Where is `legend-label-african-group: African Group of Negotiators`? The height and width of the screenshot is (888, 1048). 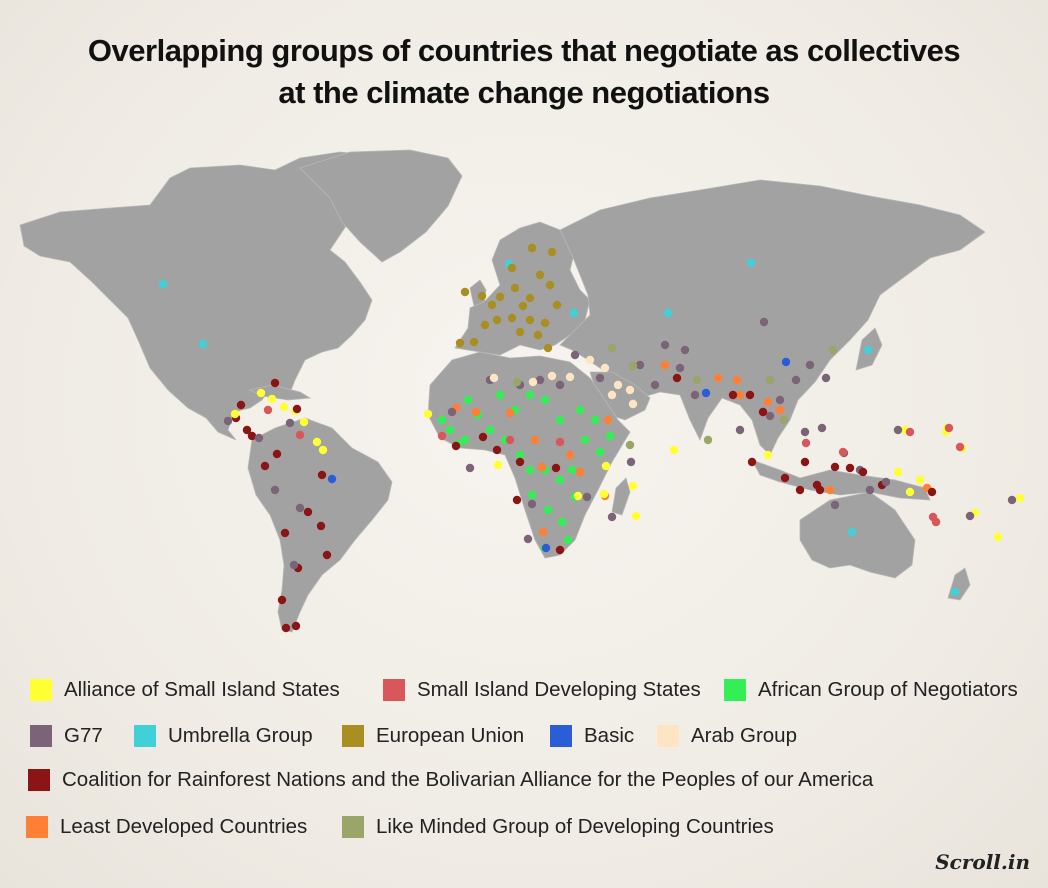
legend-label-african-group: African Group of Negotiators is located at coordinates (888, 689).